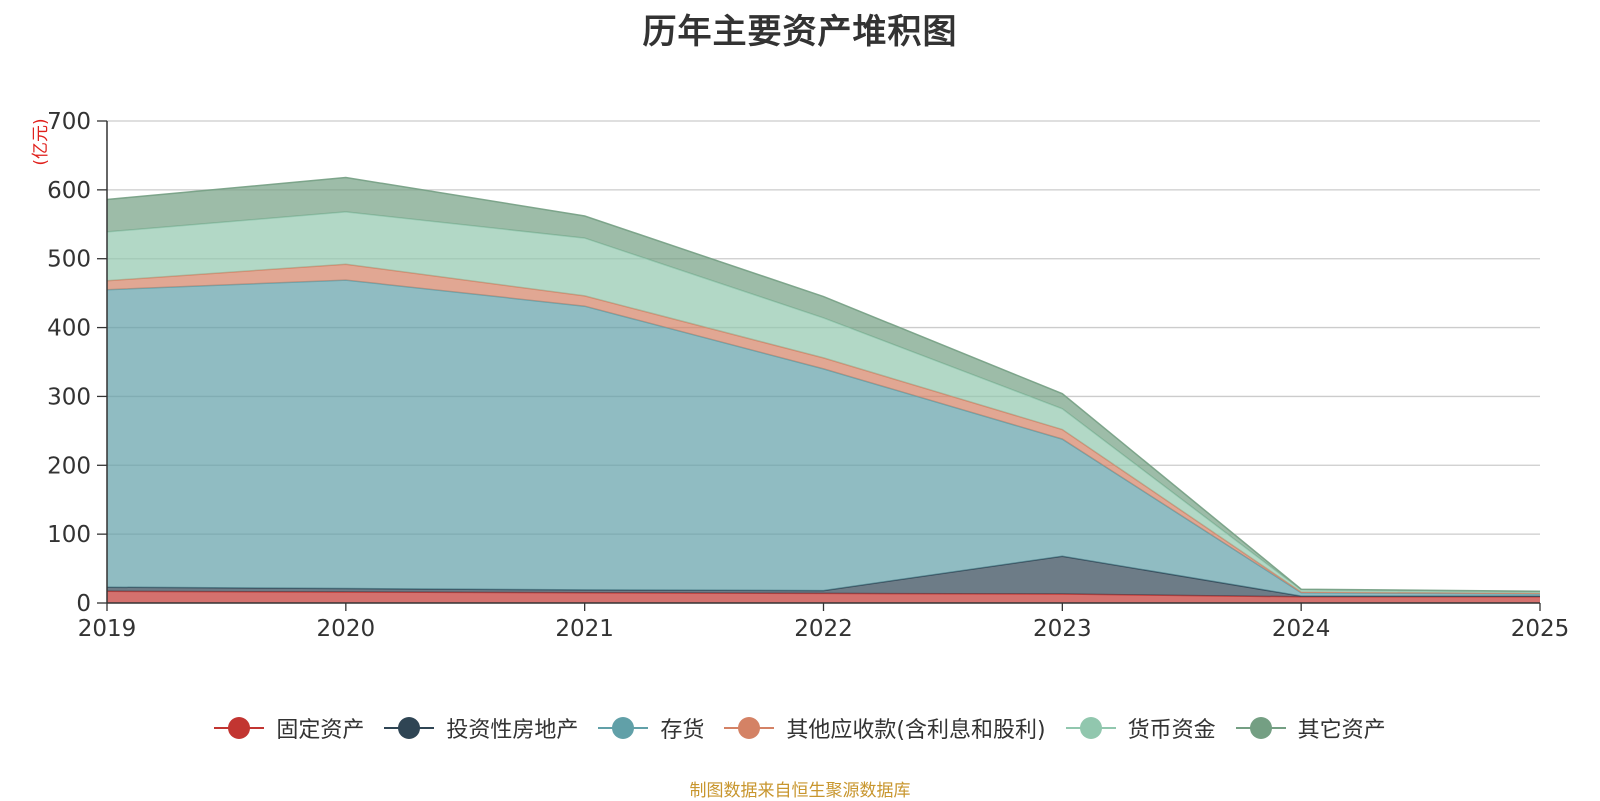 The image size is (1600, 801). What do you see at coordinates (69, 260) in the screenshot?
I see `y-tick-label: 500` at bounding box center [69, 260].